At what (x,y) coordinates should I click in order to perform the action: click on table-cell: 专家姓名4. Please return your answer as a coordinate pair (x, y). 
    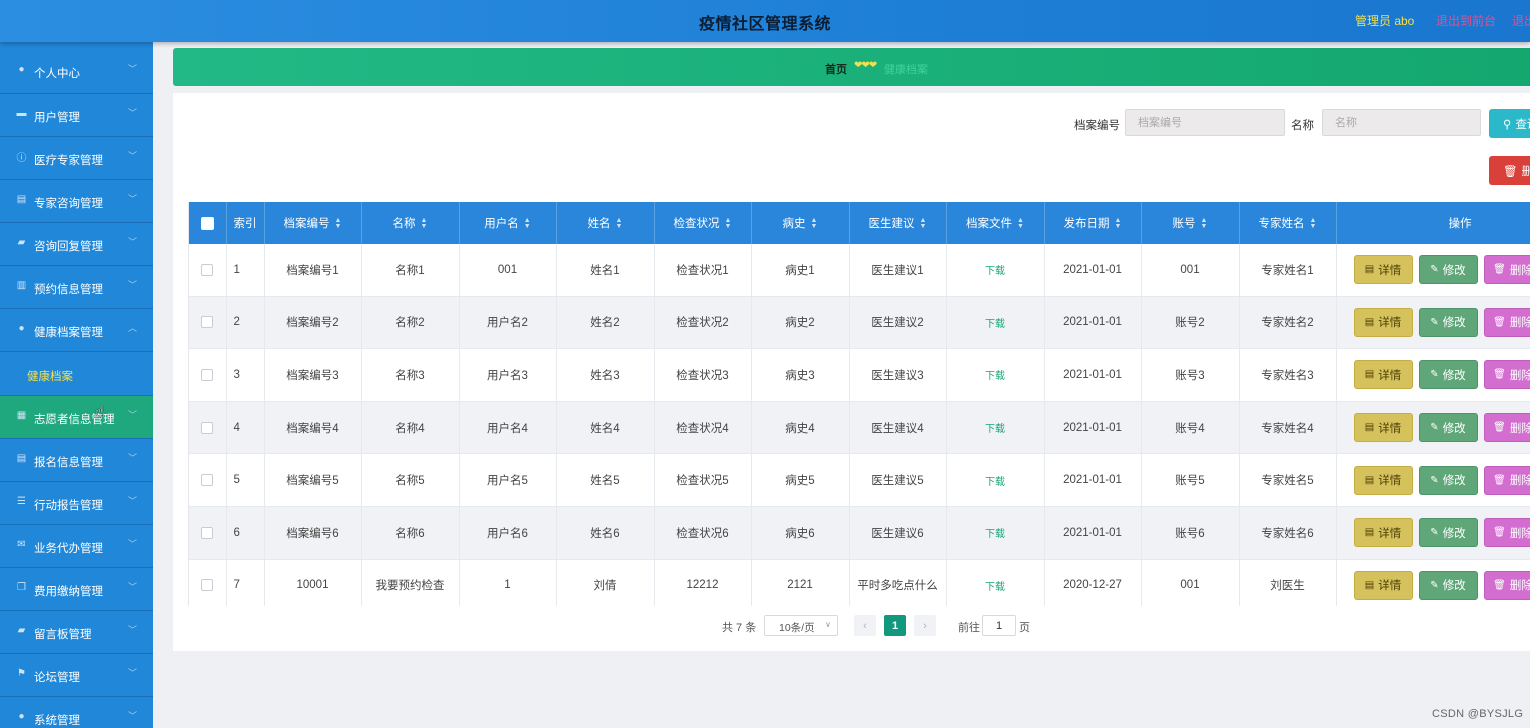
    Looking at the image, I should click on (1288, 428).